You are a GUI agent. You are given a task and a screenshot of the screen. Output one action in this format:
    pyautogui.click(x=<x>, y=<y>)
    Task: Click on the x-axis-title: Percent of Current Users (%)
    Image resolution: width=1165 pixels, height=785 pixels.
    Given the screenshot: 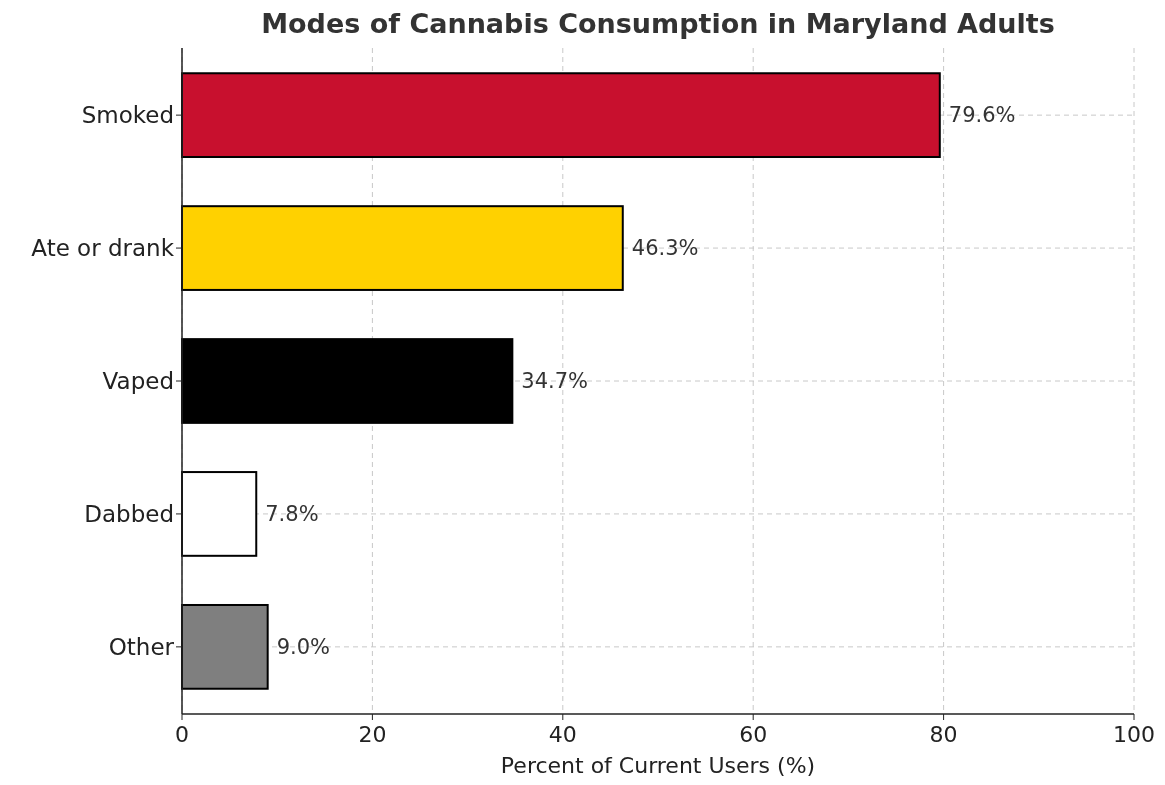 What is the action you would take?
    pyautogui.click(x=658, y=765)
    